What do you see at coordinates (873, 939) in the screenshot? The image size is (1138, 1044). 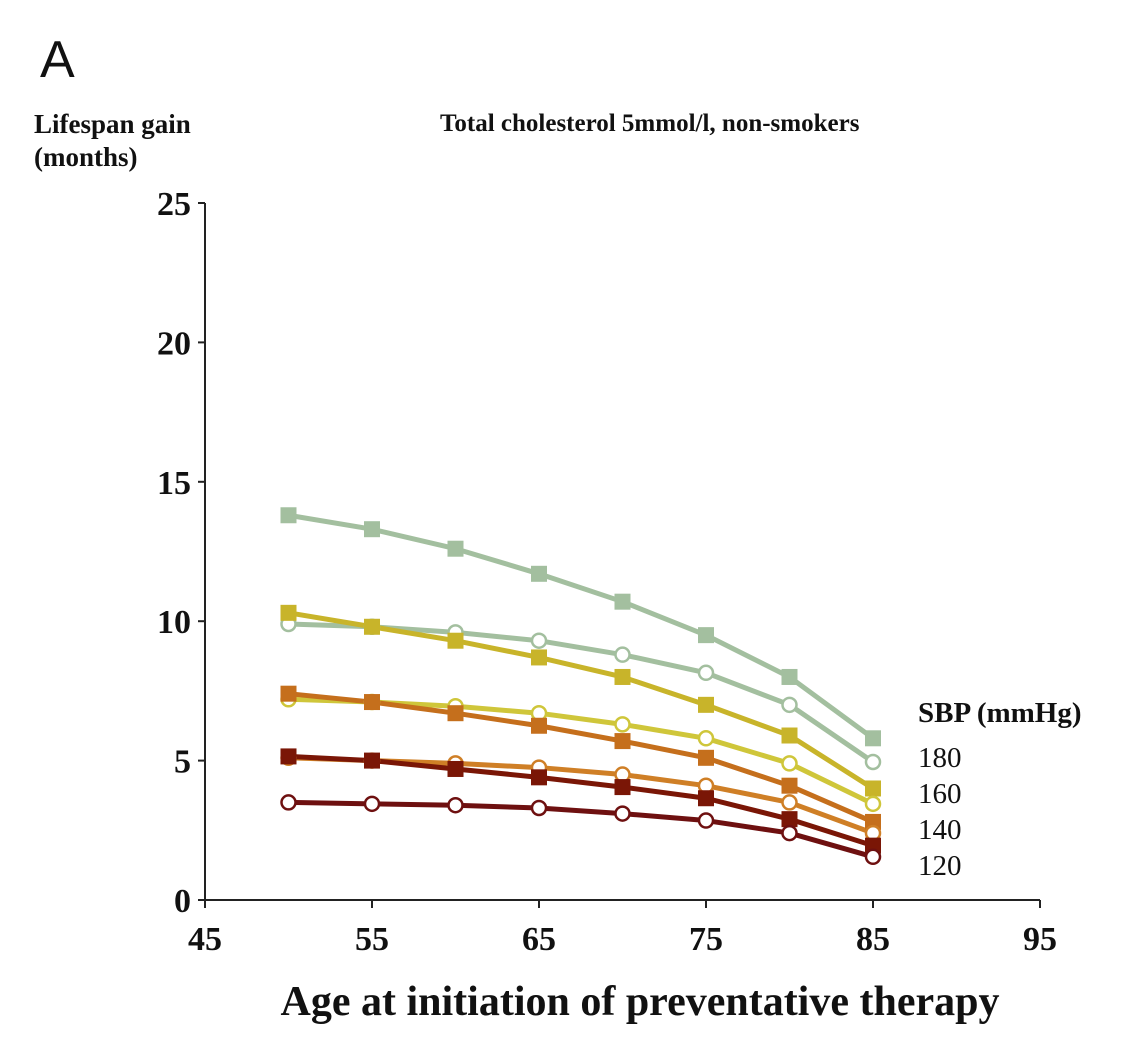 I see `x-tick-label: 85` at bounding box center [873, 939].